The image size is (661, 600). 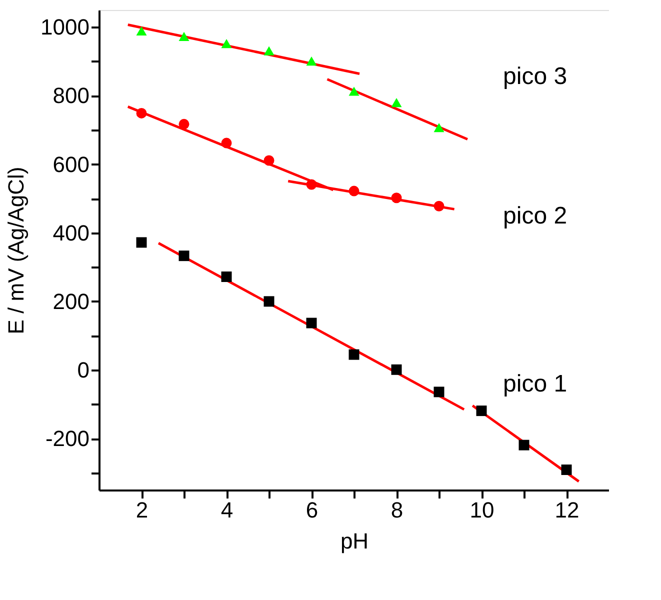 I want to click on x-tick-label: 12, so click(x=567, y=510).